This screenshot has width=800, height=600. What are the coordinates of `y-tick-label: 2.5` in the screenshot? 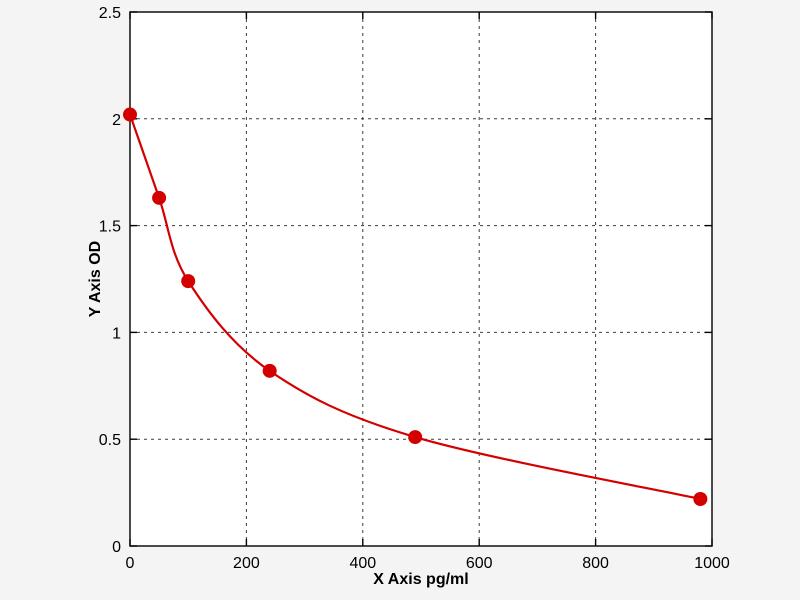 It's located at (110, 13).